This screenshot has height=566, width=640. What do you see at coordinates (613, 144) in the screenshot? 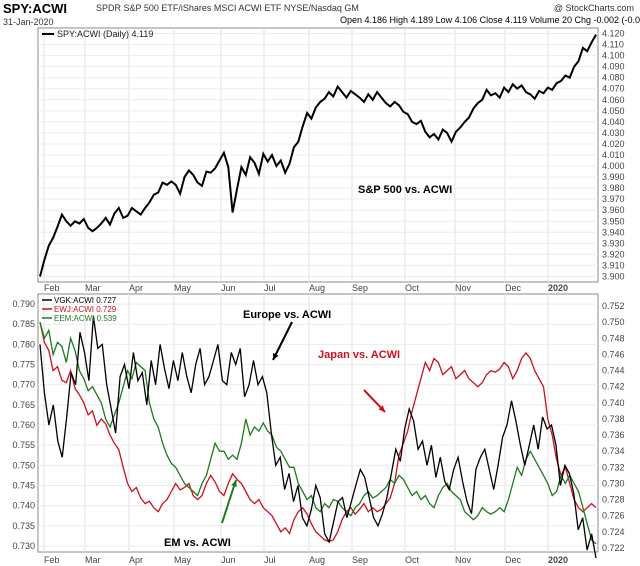
I see `top-y-tick-label: 4.020` at bounding box center [613, 144].